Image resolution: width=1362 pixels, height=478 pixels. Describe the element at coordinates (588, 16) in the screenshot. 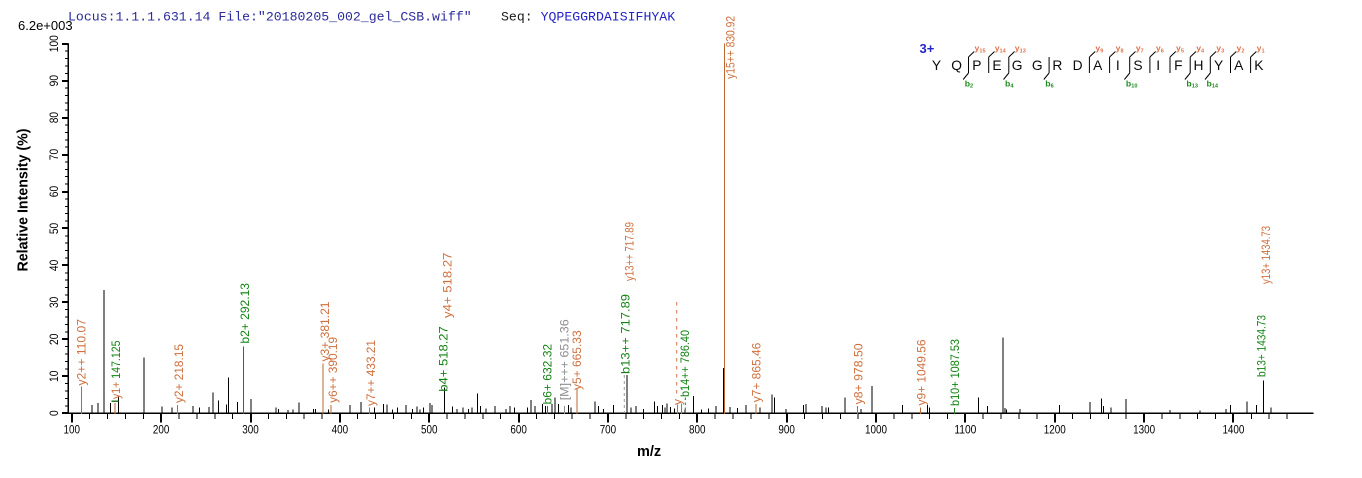

I see `svg-text: Seq: YQPEGGRDAISIFHYAK` at that location.